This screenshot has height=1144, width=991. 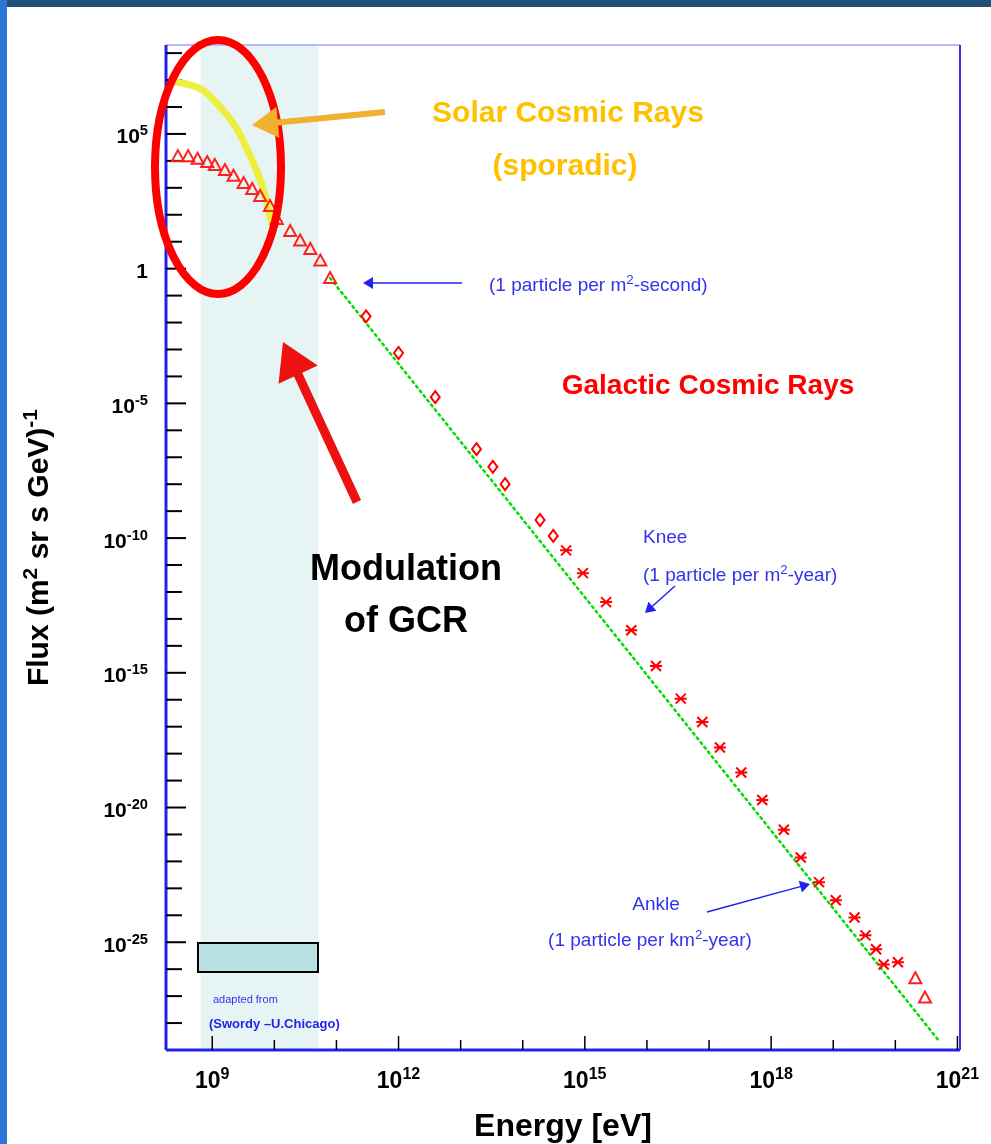 I want to click on annotation: (1 particle per m$^{2}$-second), so click(x=598, y=283).